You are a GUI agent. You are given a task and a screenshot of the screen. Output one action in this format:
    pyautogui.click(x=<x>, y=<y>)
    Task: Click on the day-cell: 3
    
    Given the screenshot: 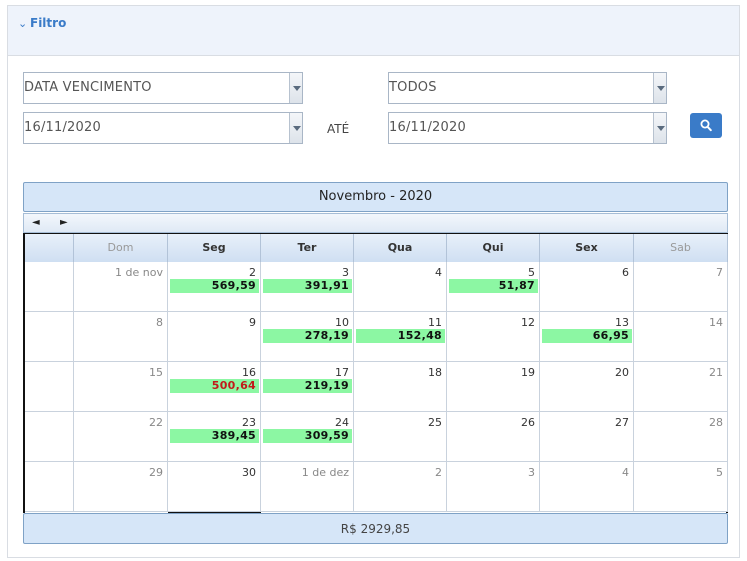 What is the action you would take?
    pyautogui.click(x=493, y=487)
    